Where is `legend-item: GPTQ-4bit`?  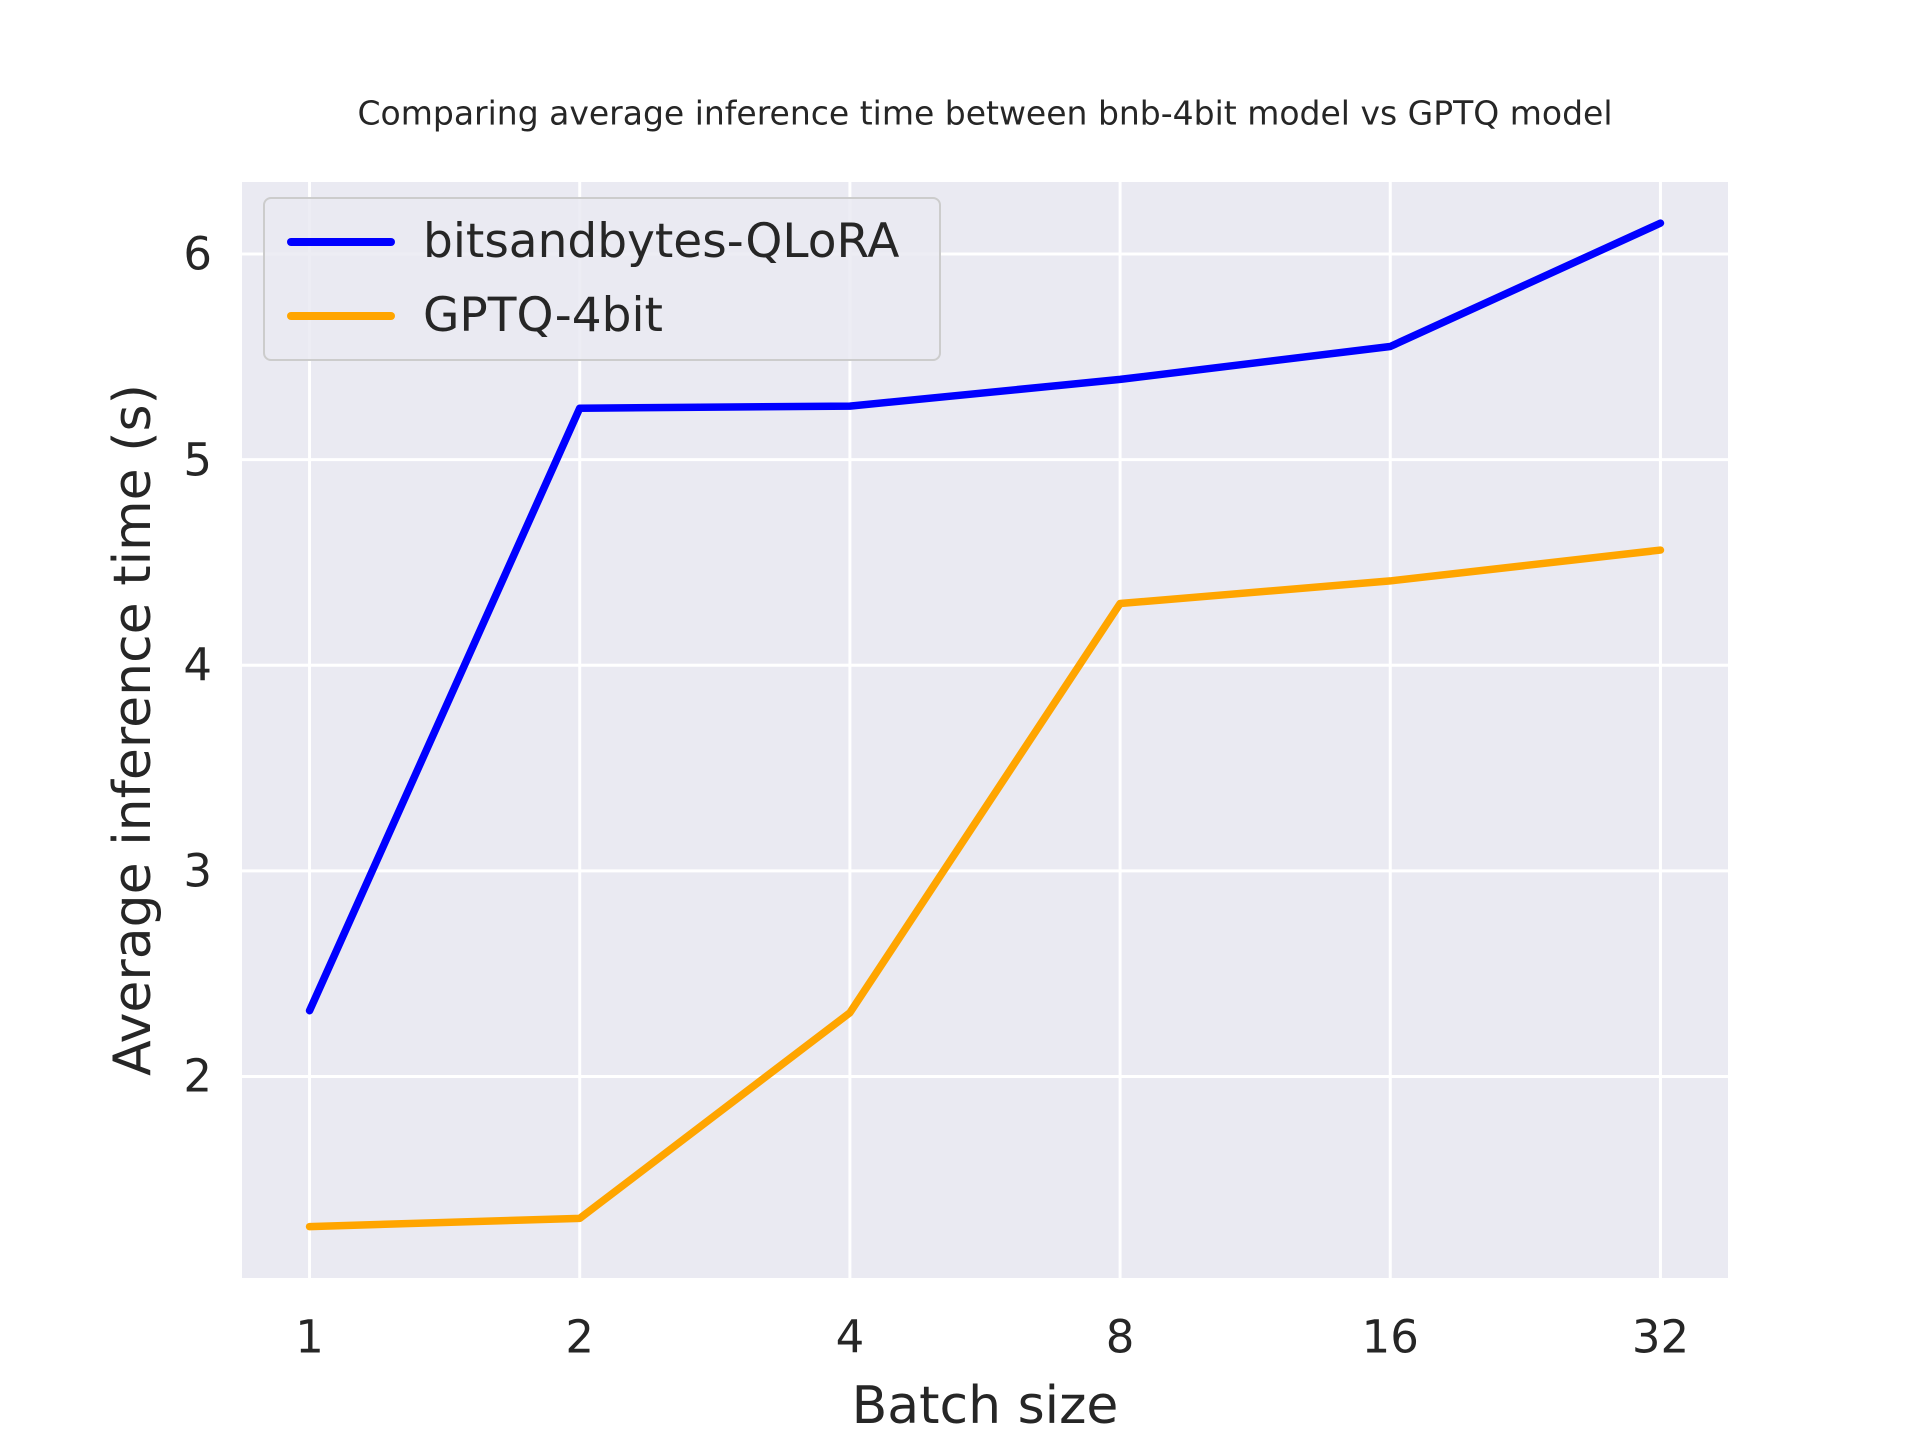
legend-item: GPTQ-4bit is located at coordinates (593, 316).